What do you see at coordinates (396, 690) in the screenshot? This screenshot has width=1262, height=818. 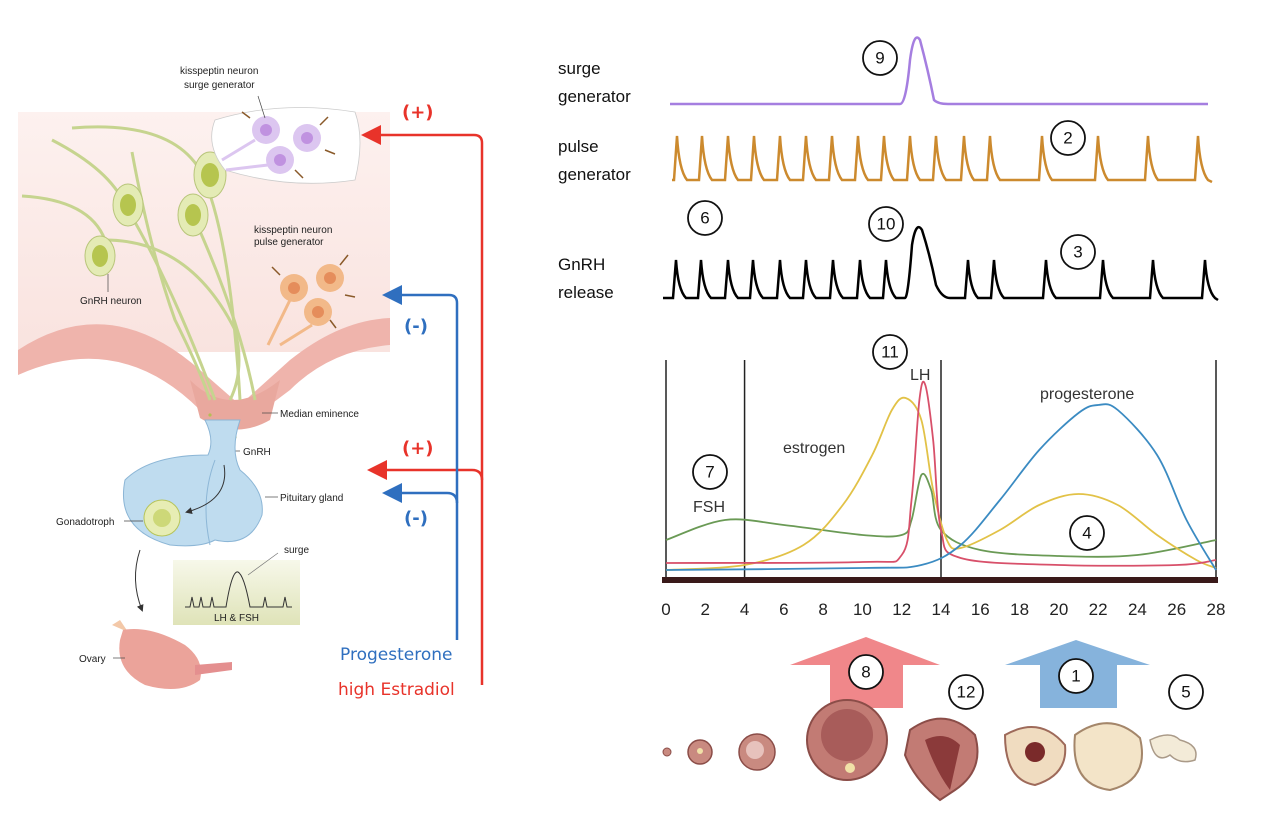 I see `estradiol-label: high Estradiol` at bounding box center [396, 690].